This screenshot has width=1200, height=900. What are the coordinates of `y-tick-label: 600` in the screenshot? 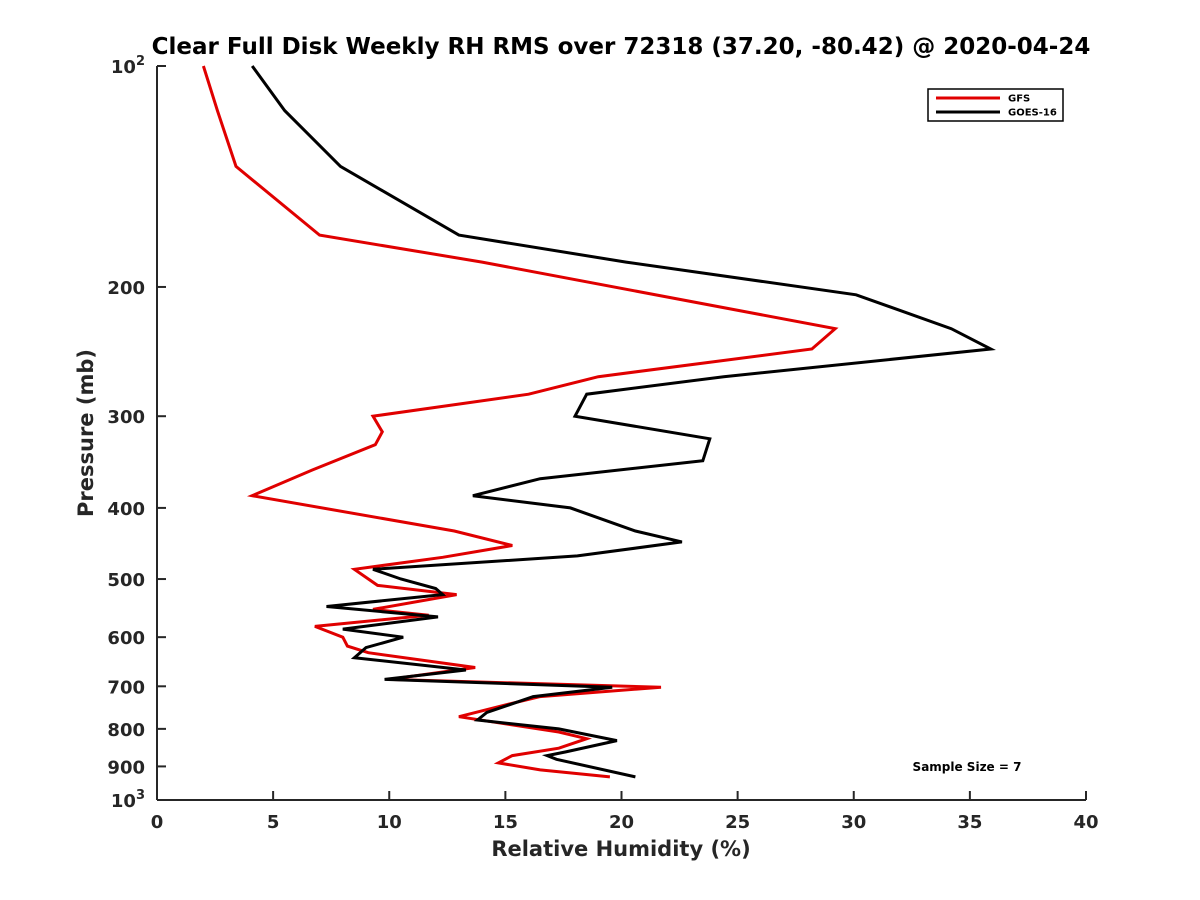 It's located at (126, 638).